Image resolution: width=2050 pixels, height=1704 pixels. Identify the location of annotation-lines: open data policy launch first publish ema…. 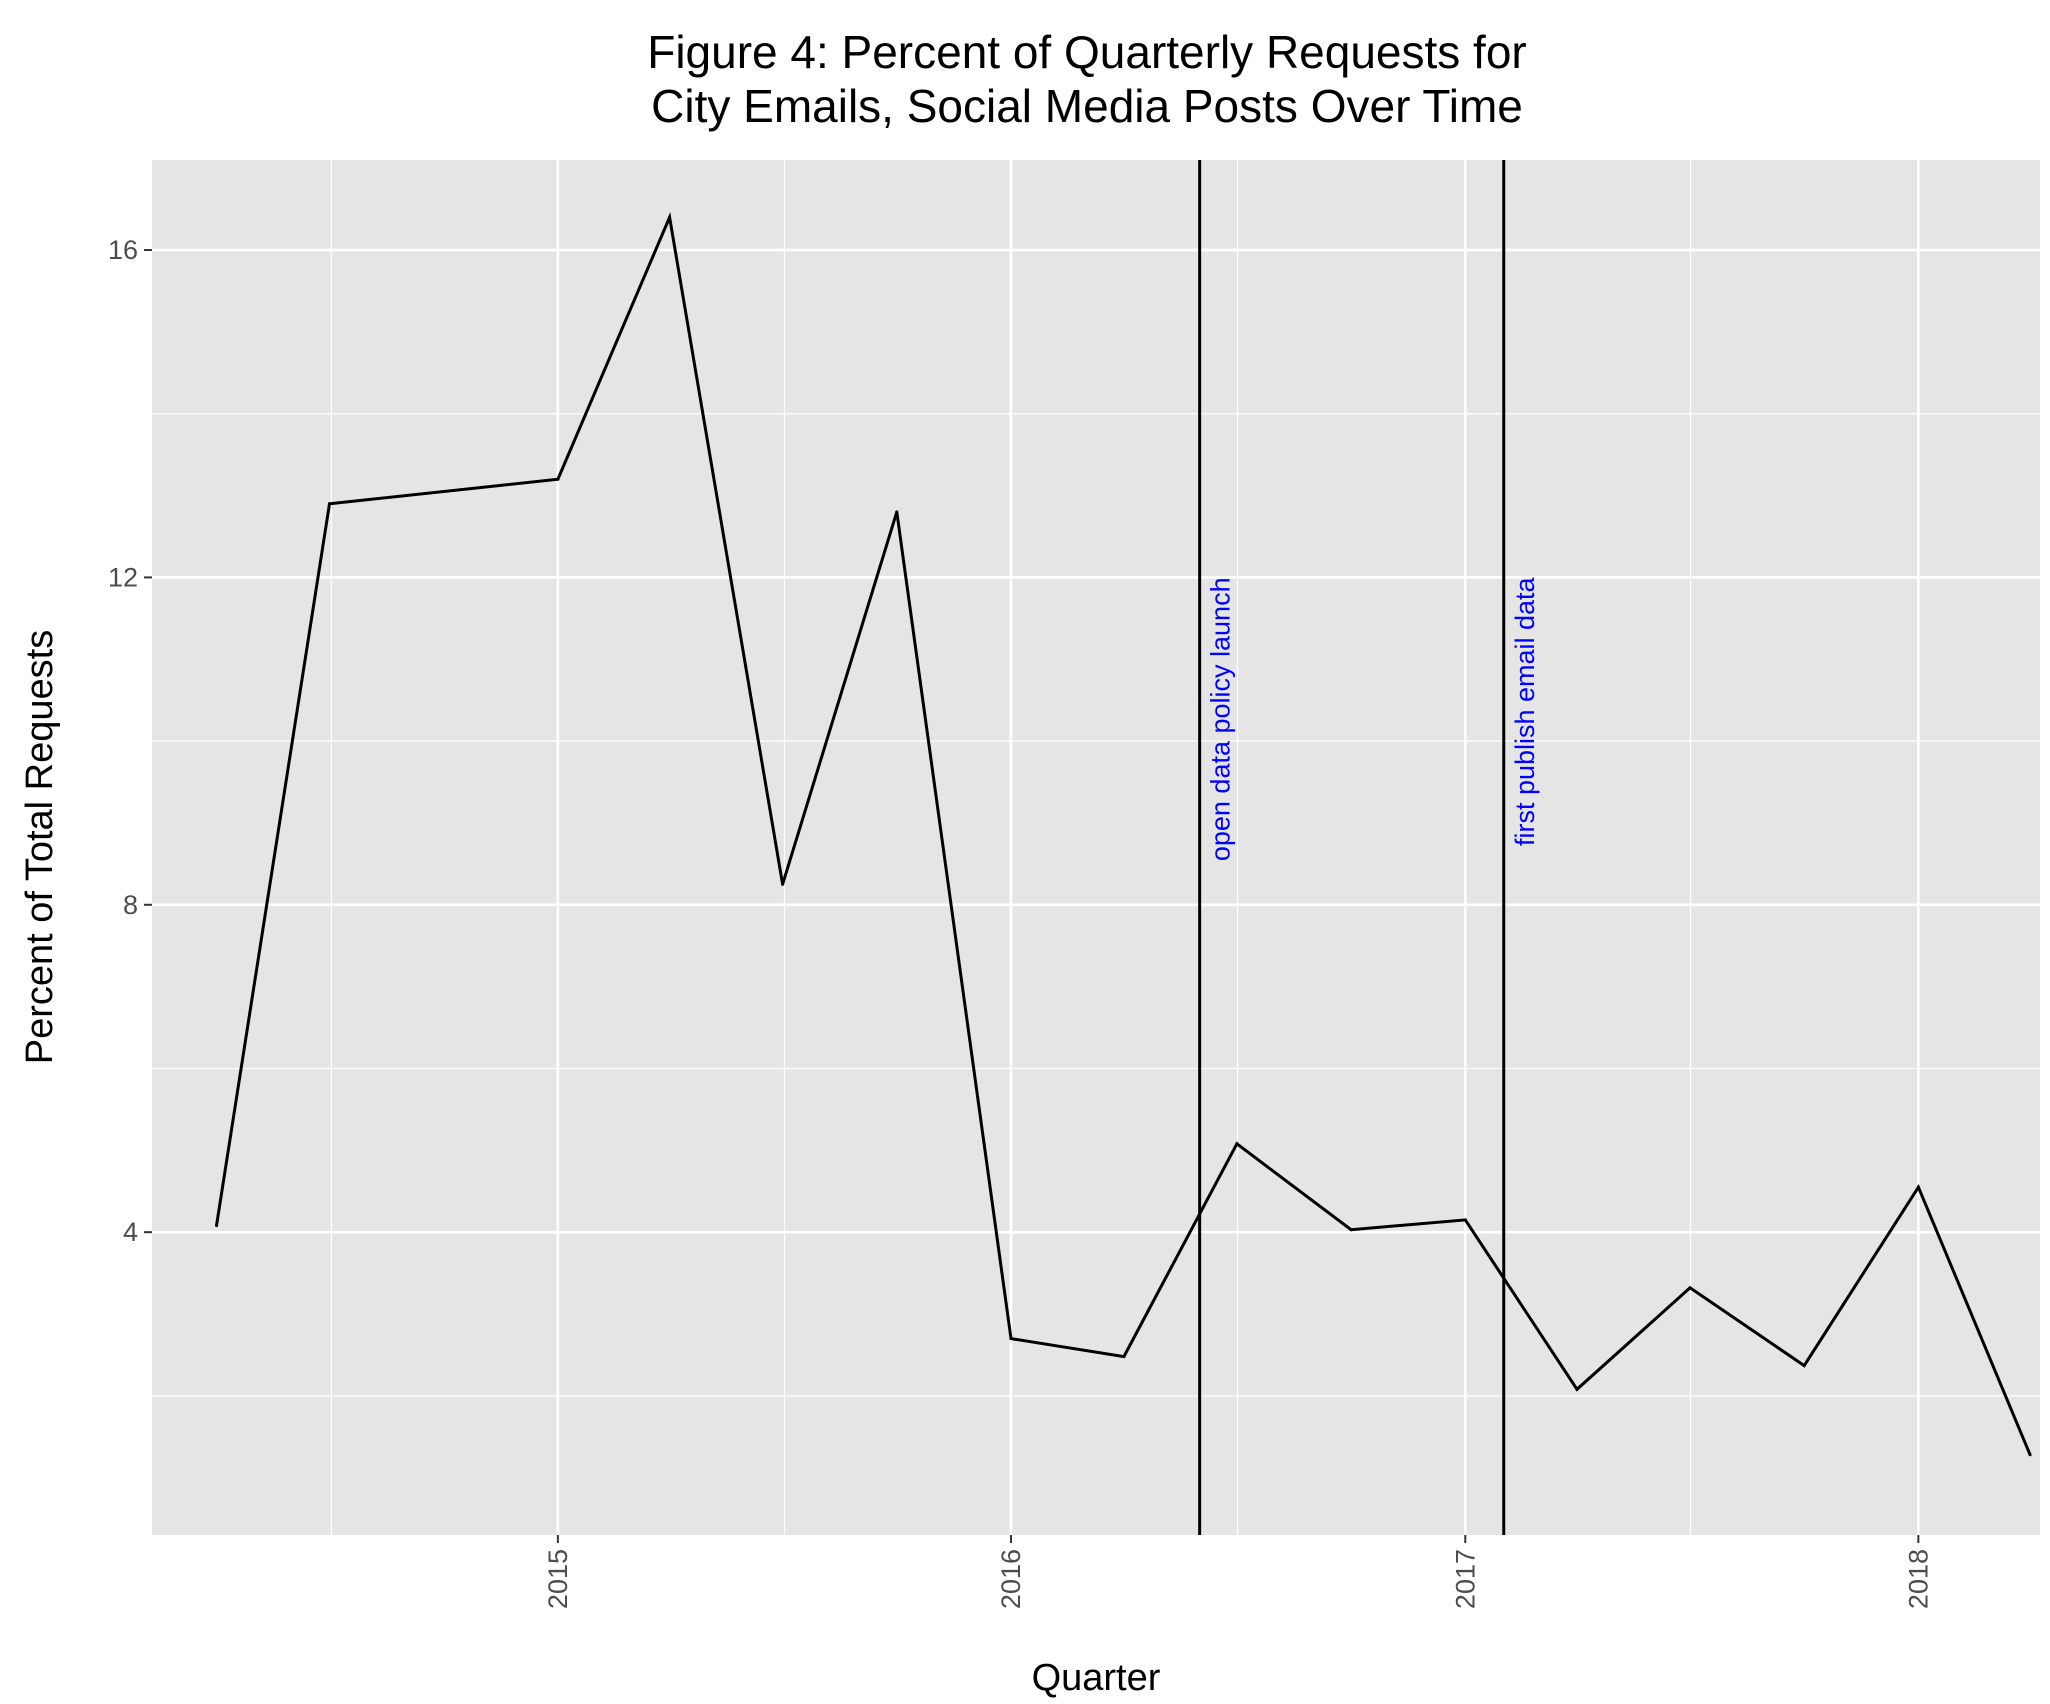
(1369, 847).